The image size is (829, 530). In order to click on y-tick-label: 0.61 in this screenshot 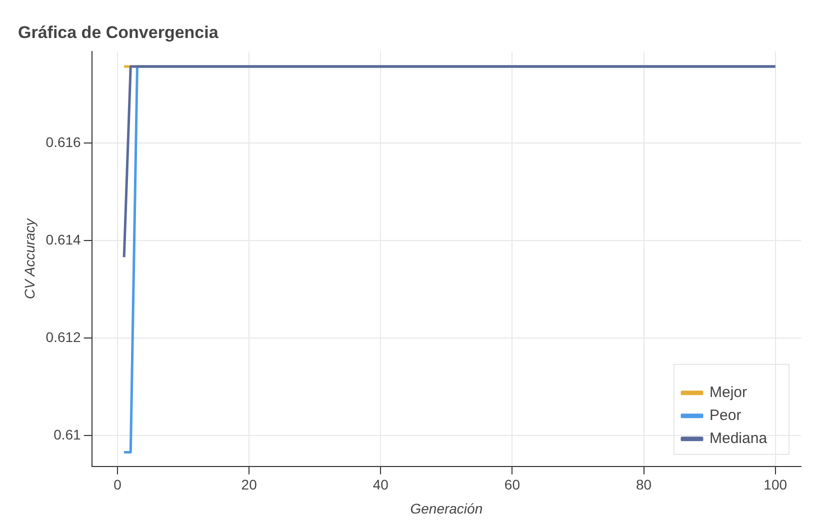, I will do `click(68, 434)`.